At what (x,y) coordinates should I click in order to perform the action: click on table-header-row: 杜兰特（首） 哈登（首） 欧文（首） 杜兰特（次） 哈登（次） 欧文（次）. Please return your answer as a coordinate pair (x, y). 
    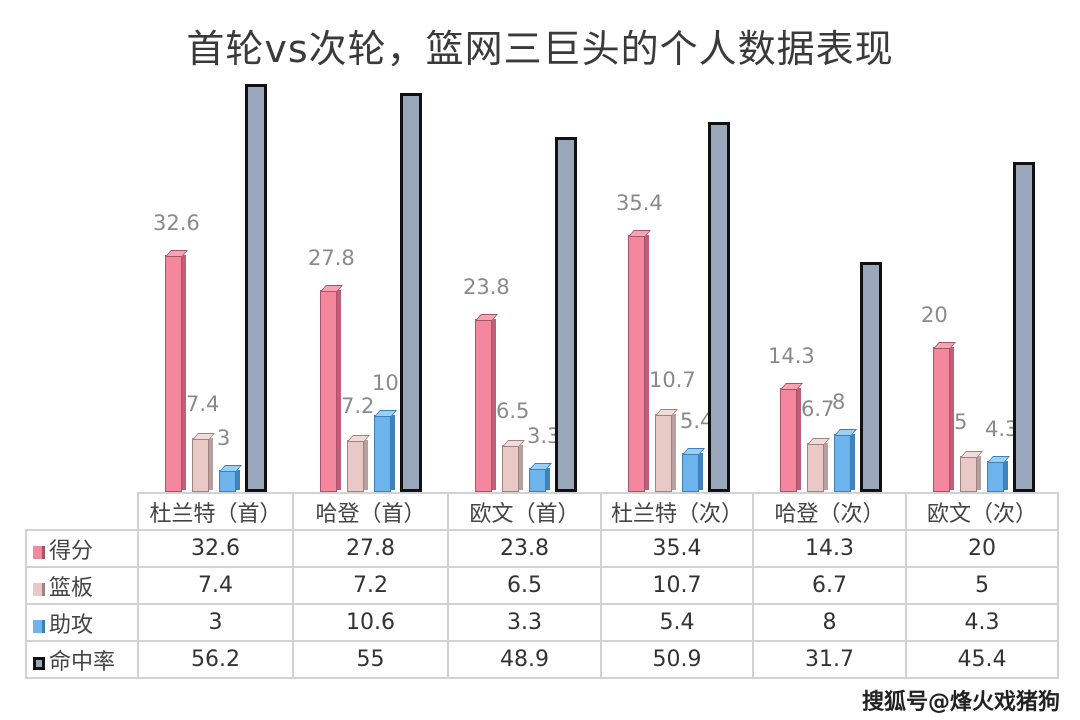
    Looking at the image, I should click on (542, 511).